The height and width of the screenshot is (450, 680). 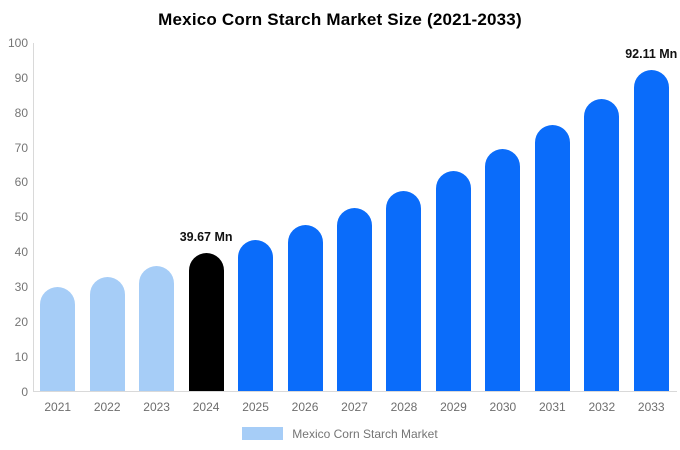 What do you see at coordinates (24, 391) in the screenshot?
I see `y-axis-label: 0` at bounding box center [24, 391].